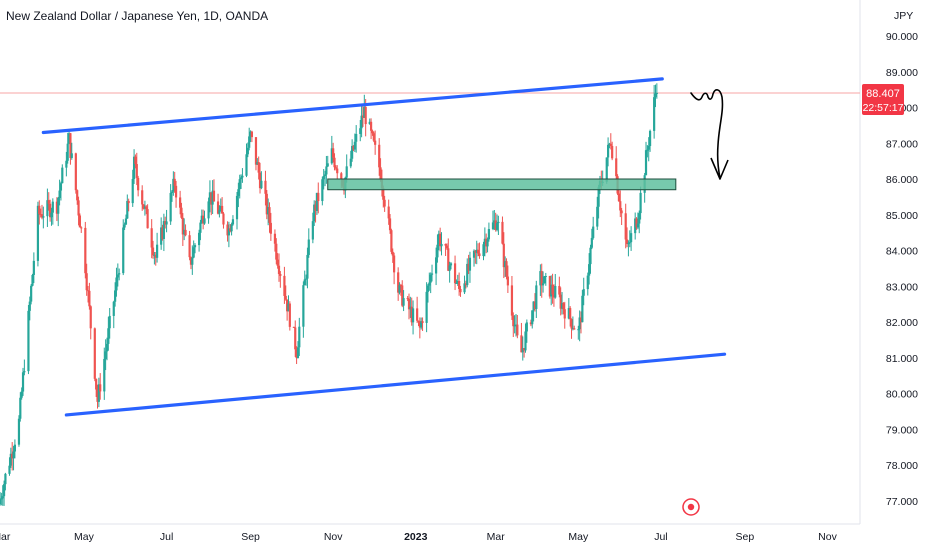 The width and height of the screenshot is (932, 555). Describe the element at coordinates (352, 106) in the screenshot. I see `channel-upper-line` at that location.